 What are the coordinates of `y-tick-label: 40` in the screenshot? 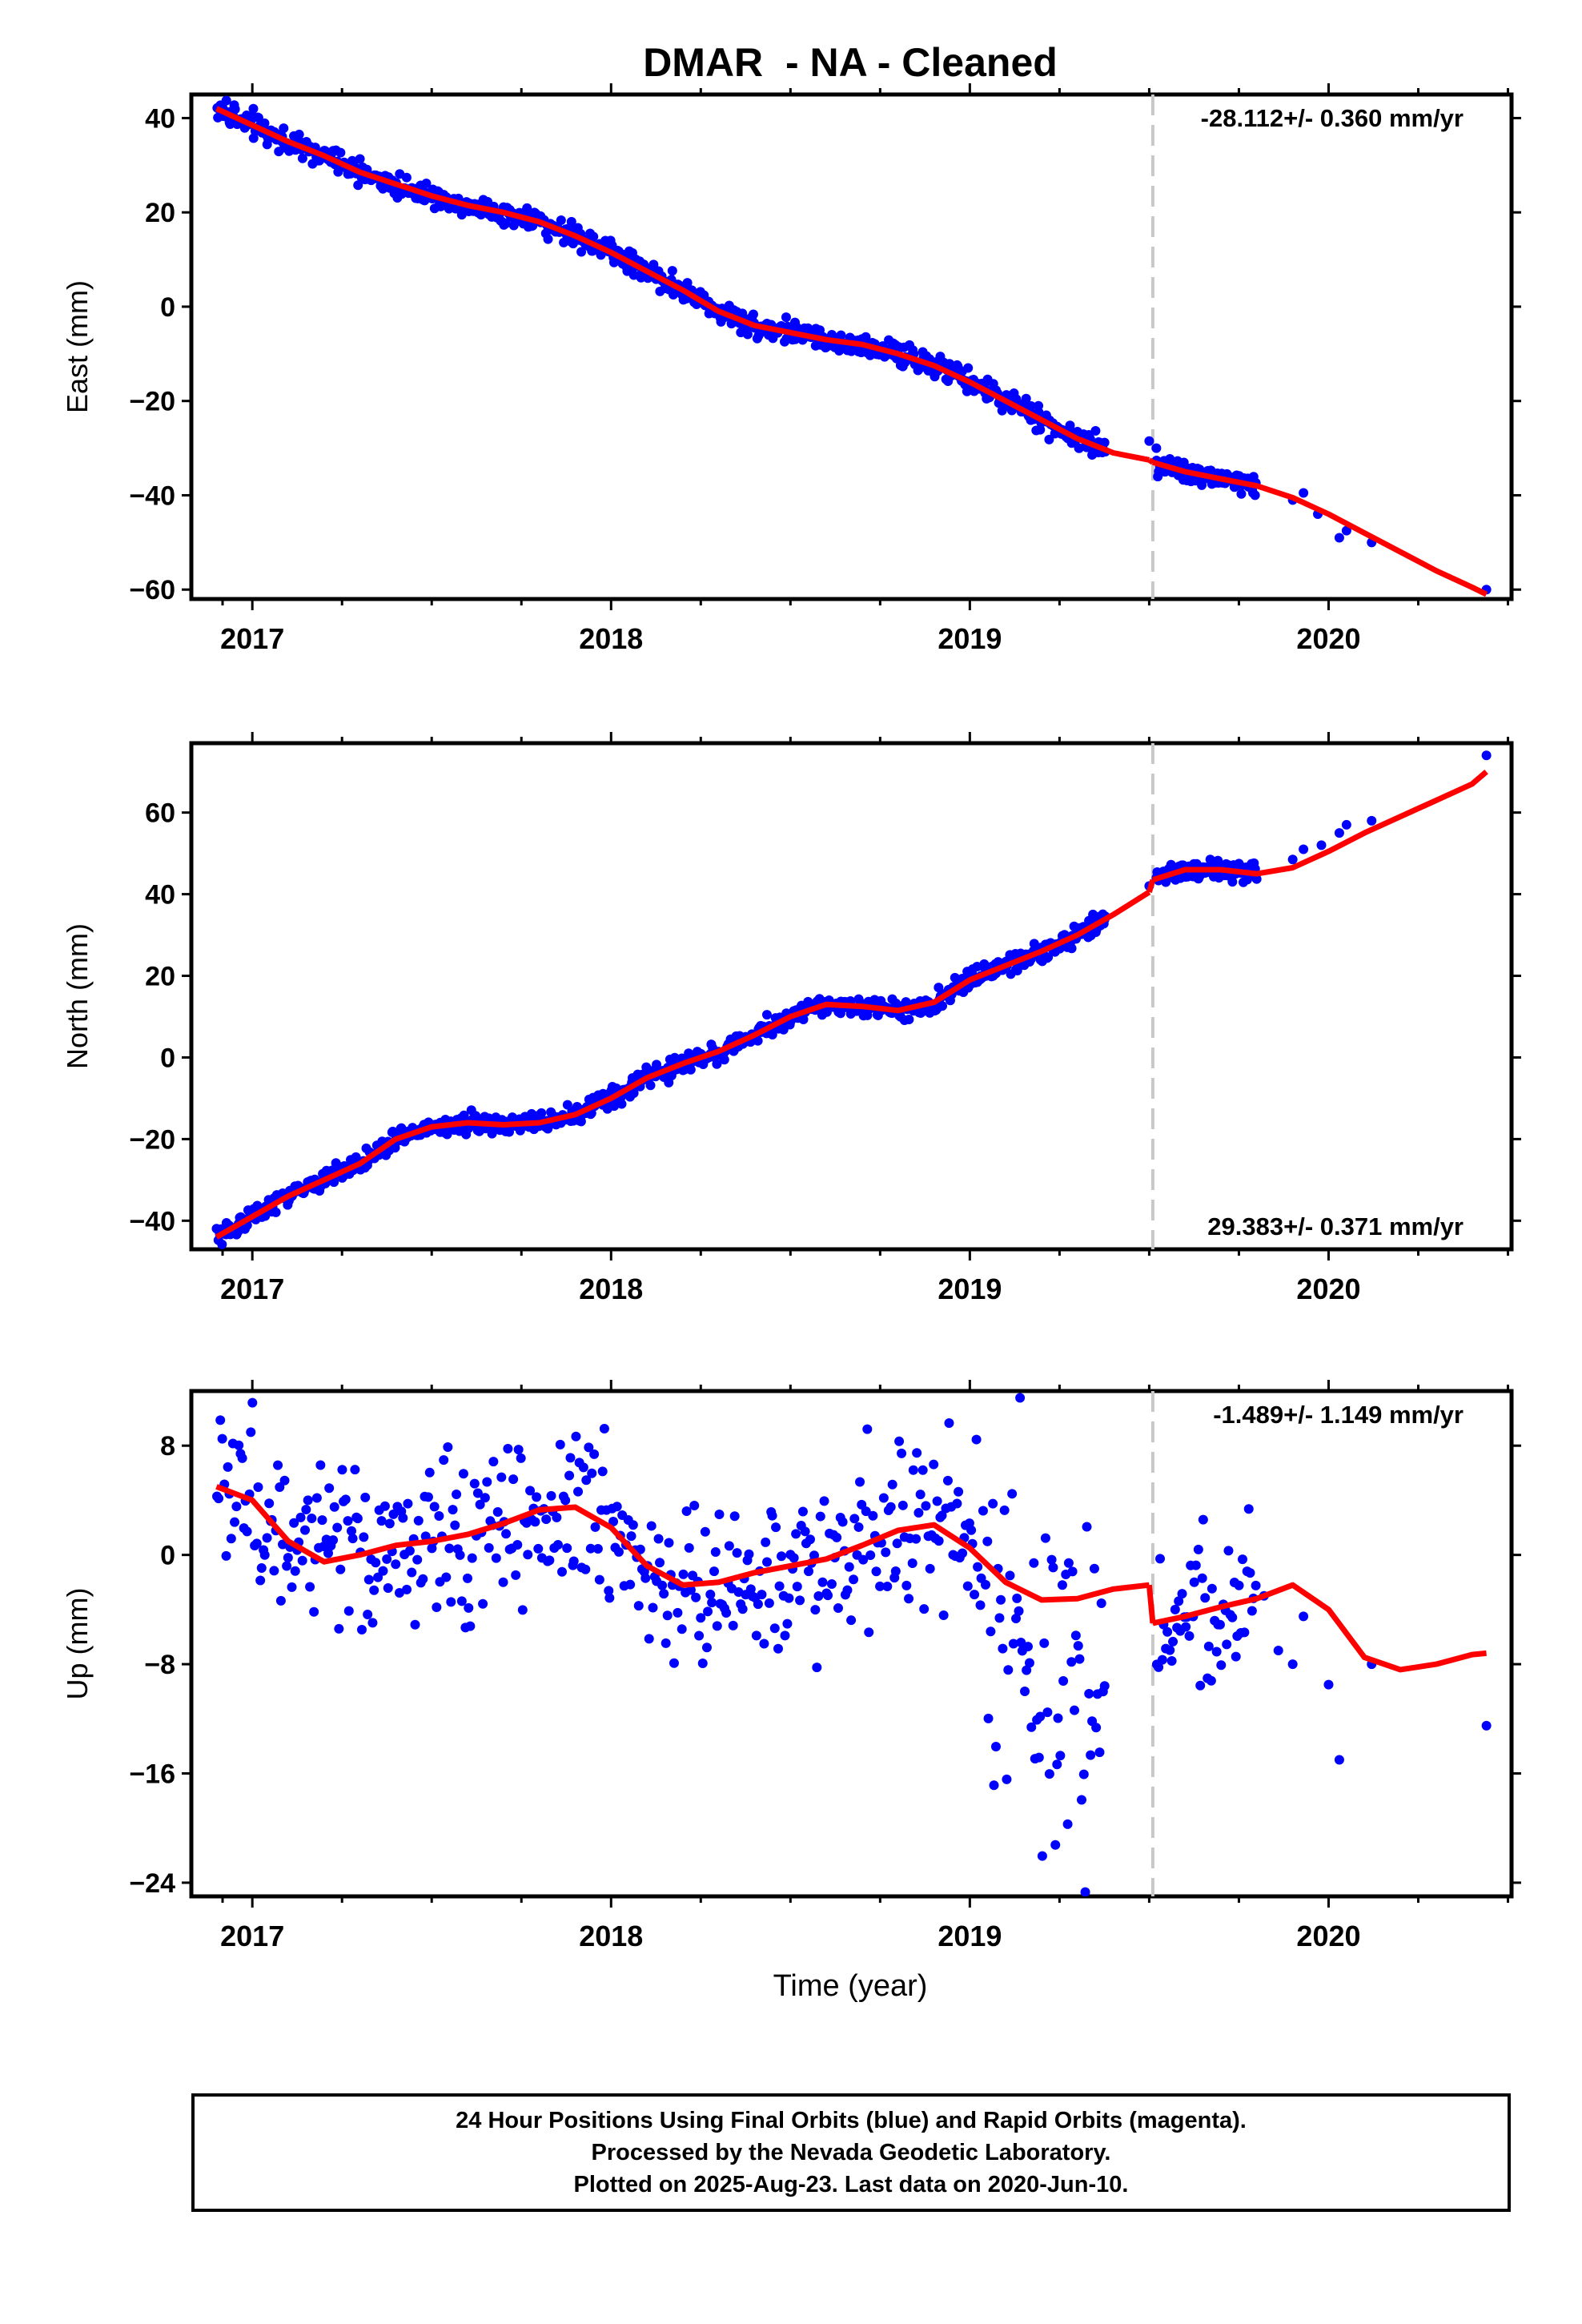 It's located at (160, 895).